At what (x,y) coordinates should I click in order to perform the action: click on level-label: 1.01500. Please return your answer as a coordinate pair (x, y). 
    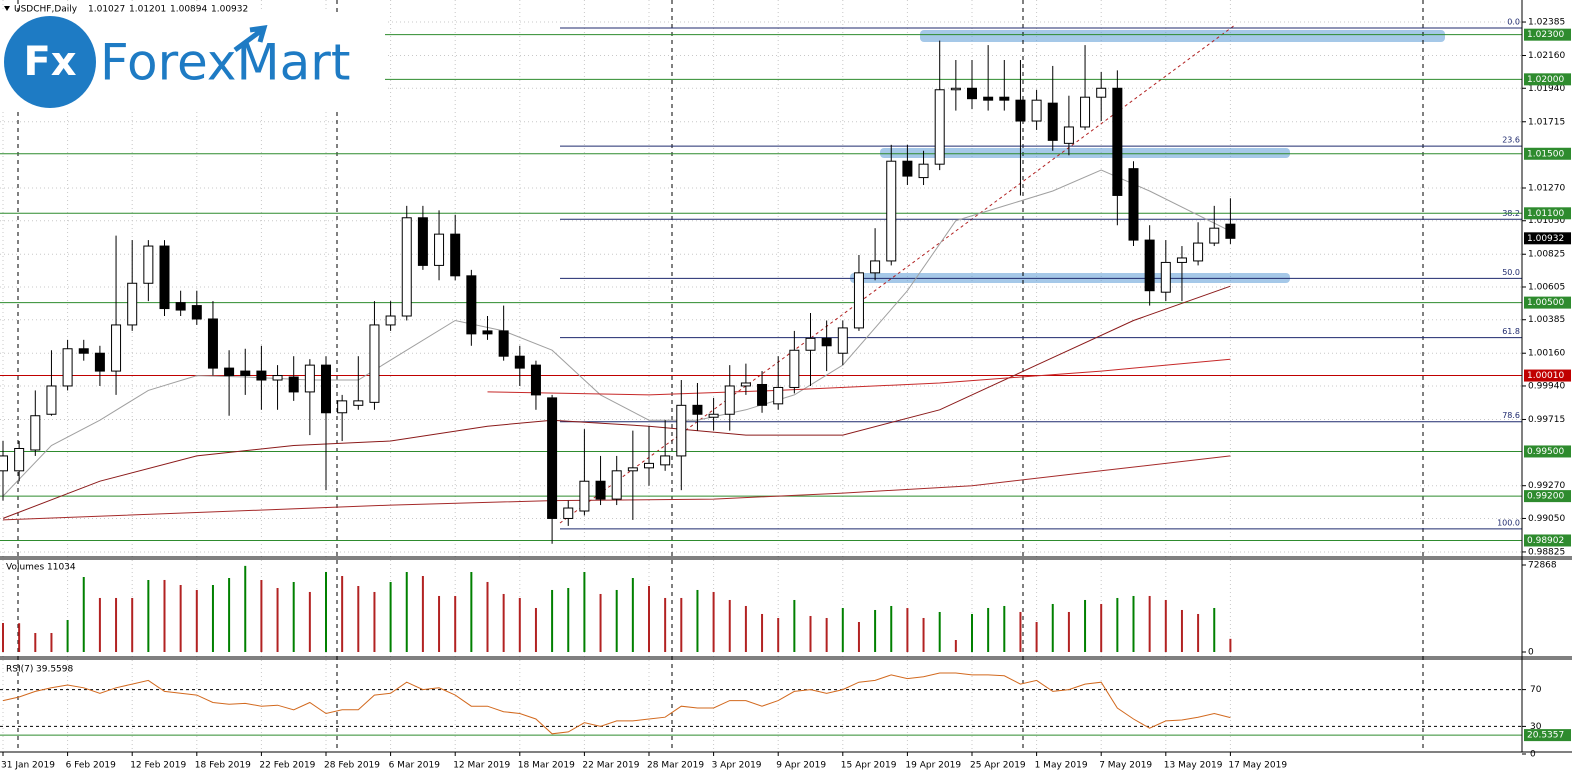
    Looking at the image, I should click on (1545, 154).